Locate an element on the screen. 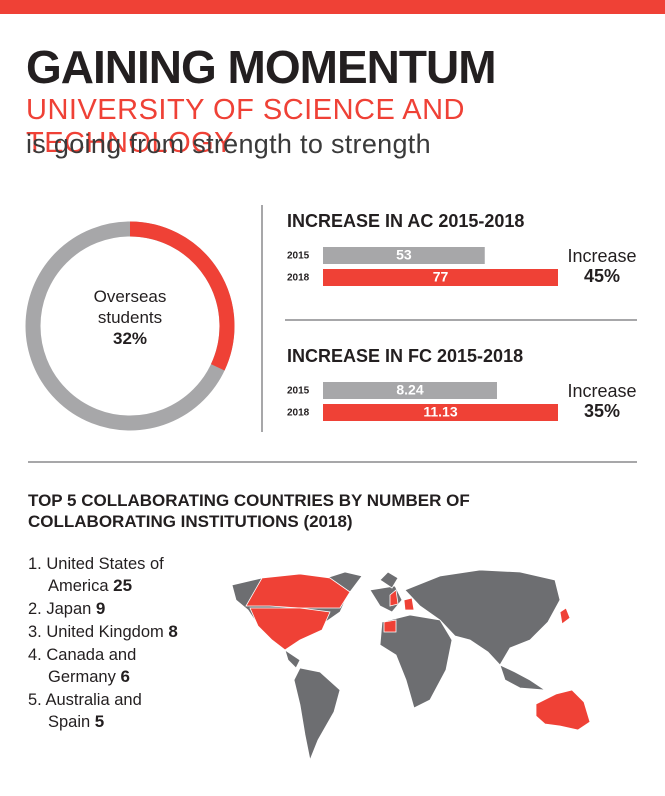  country-rank: 5. is located at coordinates (35, 700).